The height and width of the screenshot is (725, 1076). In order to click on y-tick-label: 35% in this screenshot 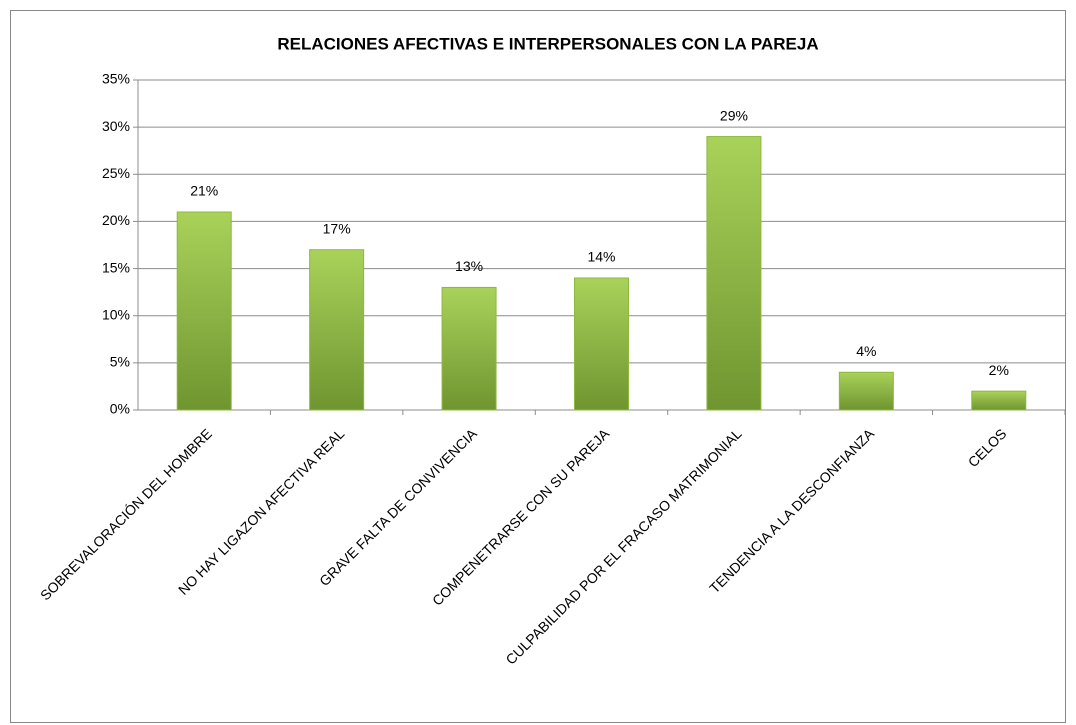, I will do `click(116, 79)`.